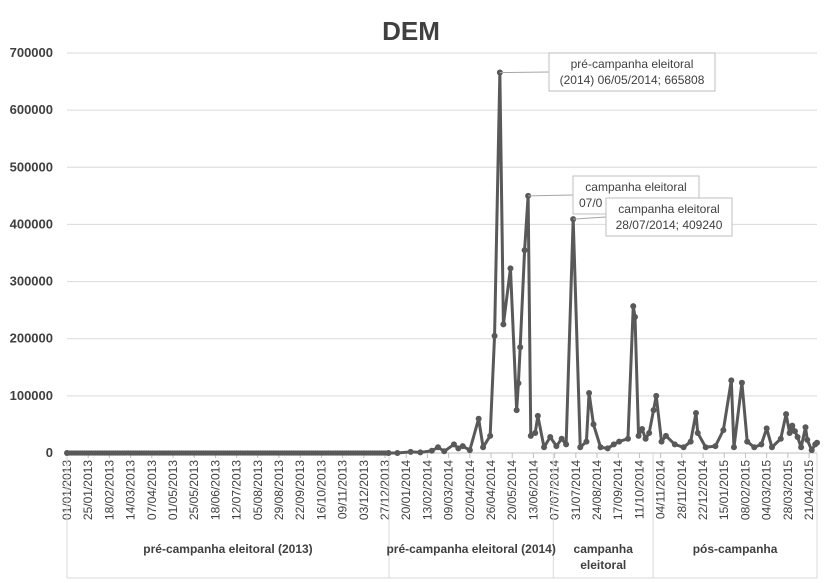 The height and width of the screenshot is (583, 826). I want to click on callout-text-line2: 28/07/2014; 409240, so click(669, 225).